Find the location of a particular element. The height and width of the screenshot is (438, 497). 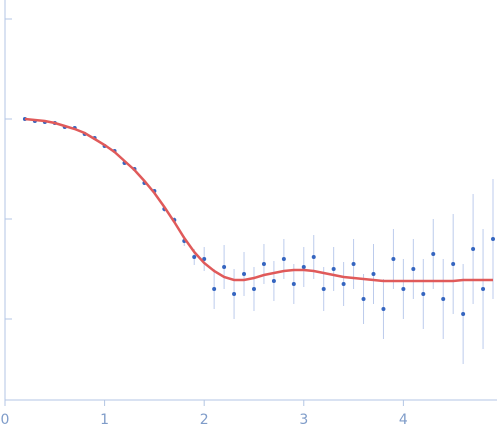

x-tick-label: 0 is located at coordinates (5, 420).